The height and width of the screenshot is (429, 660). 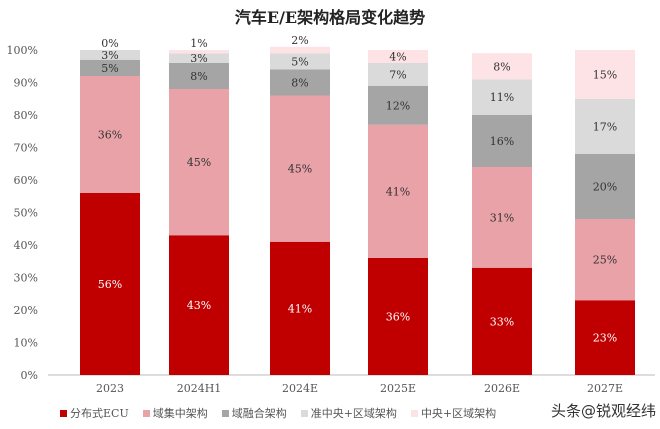 I want to click on y-tick-label: 40%, so click(x=26, y=245).